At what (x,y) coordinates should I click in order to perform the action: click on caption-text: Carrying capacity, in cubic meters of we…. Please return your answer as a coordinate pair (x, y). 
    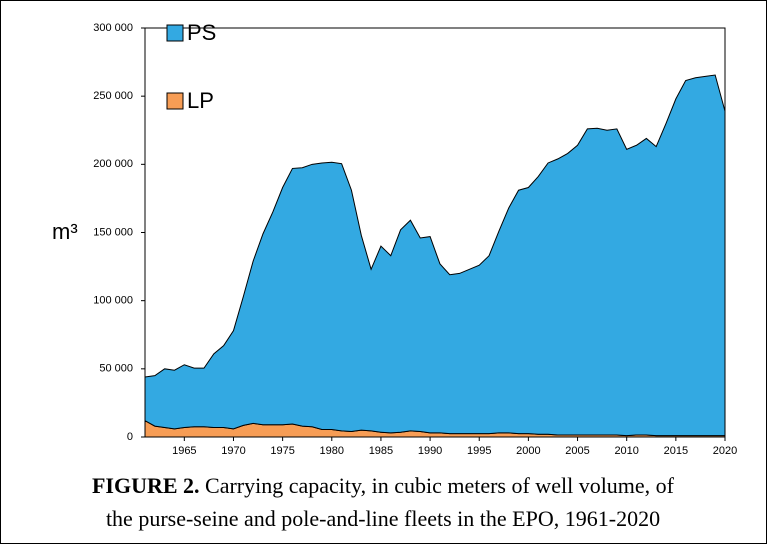
    Looking at the image, I should click on (440, 485).